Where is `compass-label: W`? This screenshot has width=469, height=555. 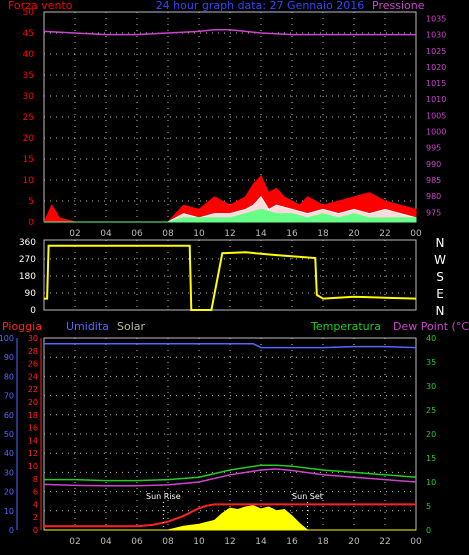
compass-label: W is located at coordinates (440, 260).